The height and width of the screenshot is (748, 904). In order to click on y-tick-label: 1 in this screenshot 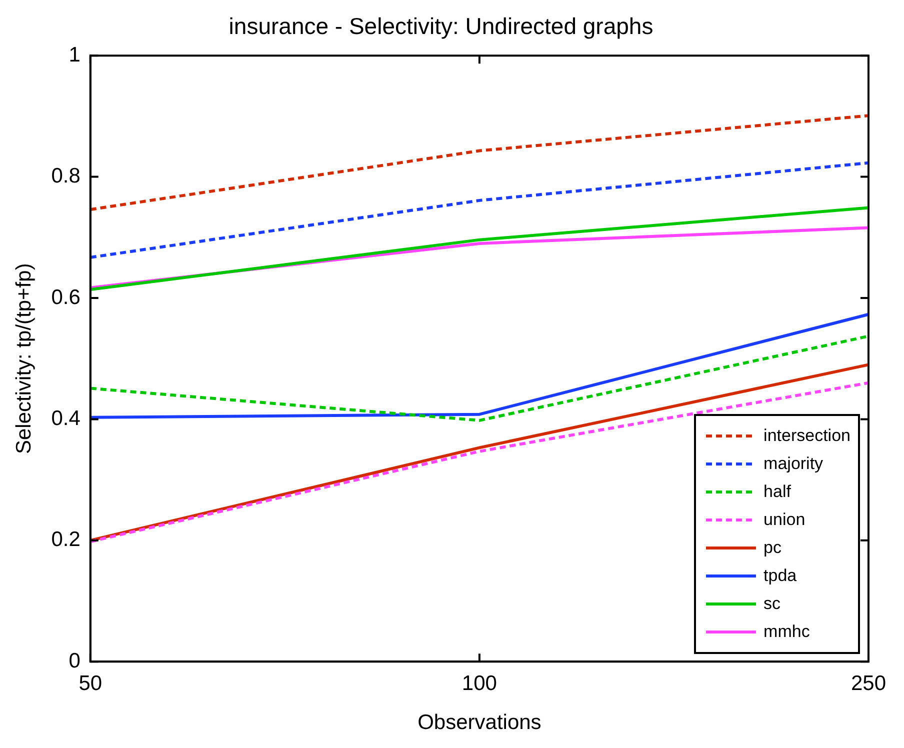, I will do `click(74, 54)`.